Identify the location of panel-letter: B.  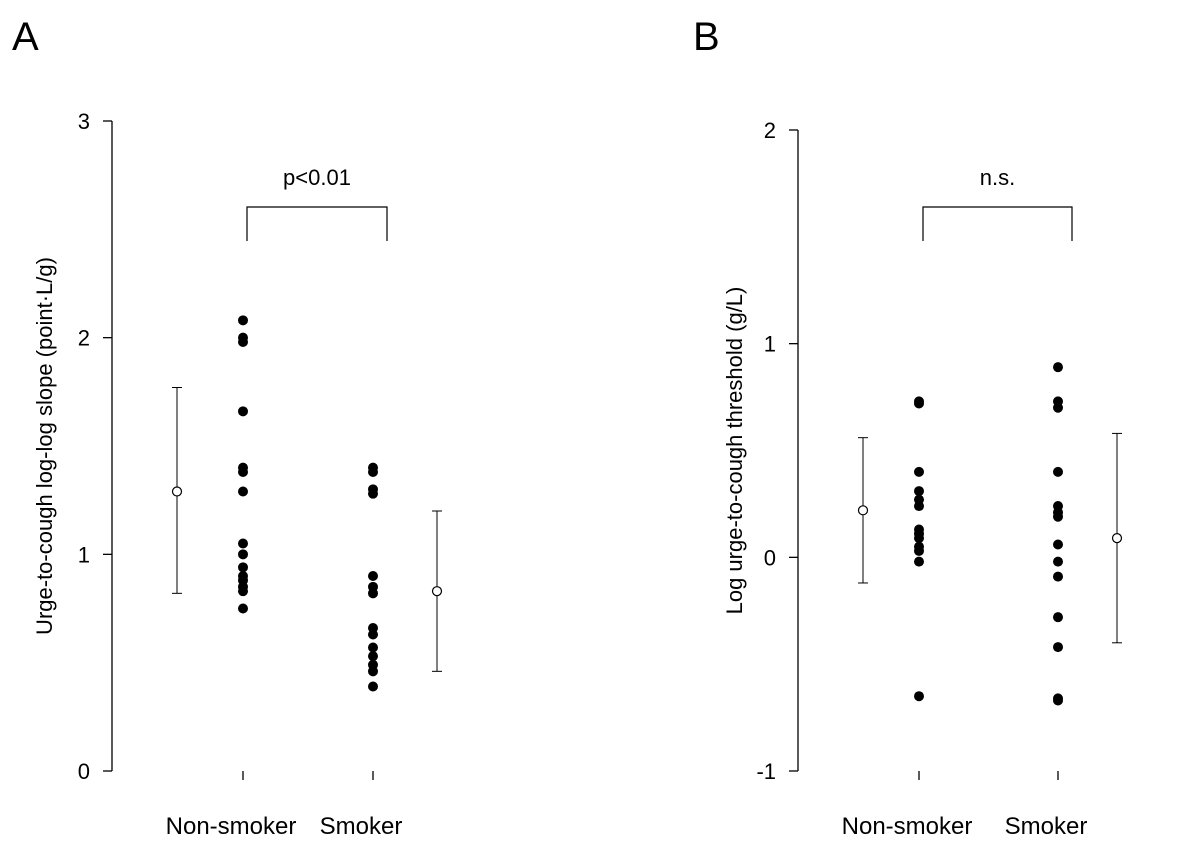
(706, 37).